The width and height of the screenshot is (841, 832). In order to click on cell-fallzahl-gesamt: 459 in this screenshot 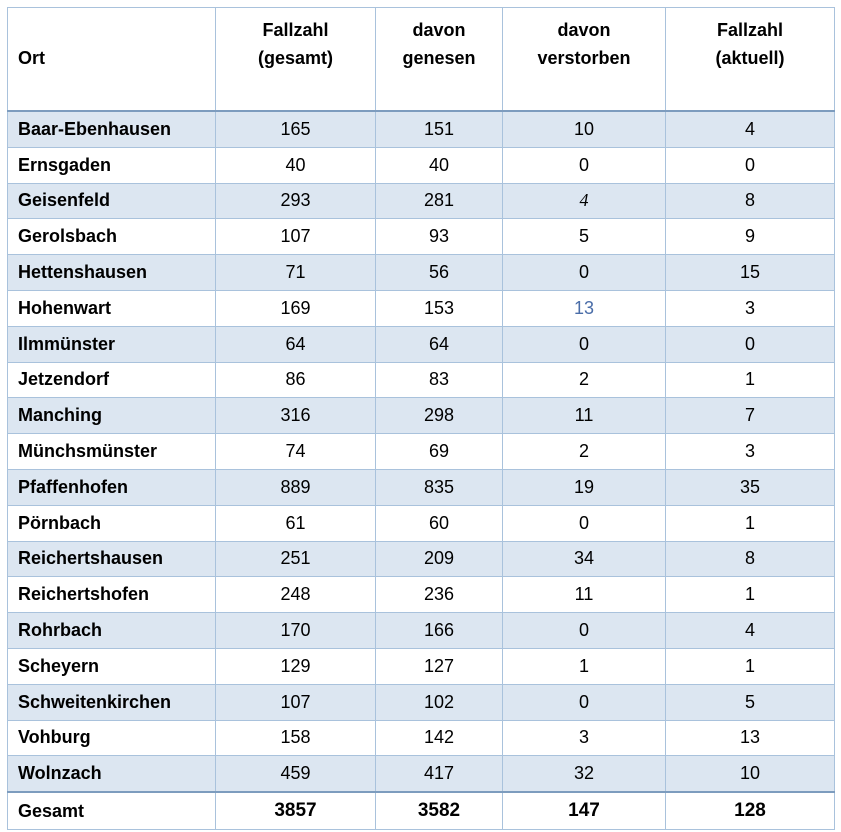, I will do `click(295, 774)`.